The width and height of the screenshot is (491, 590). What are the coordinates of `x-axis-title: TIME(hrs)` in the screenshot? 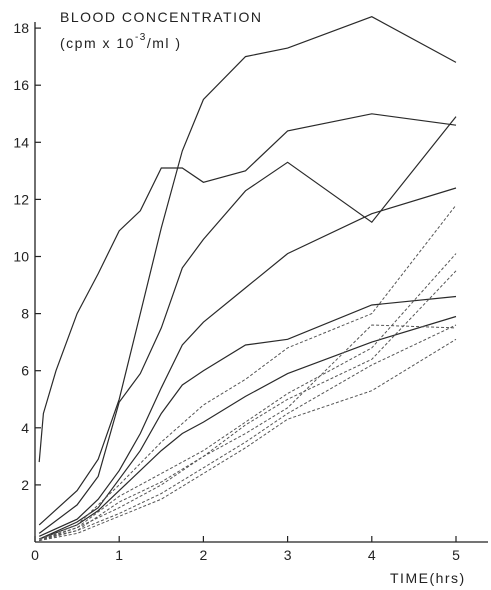 It's located at (428, 578).